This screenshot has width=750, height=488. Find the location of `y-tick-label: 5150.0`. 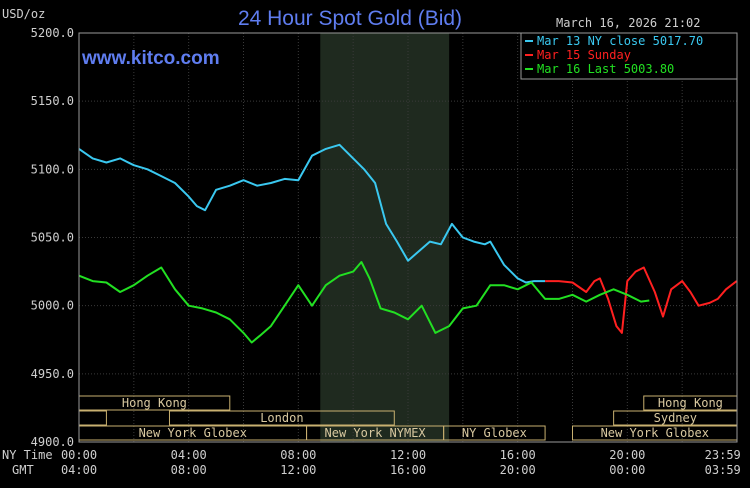

y-tick-label: 5150.0 is located at coordinates (52, 101).